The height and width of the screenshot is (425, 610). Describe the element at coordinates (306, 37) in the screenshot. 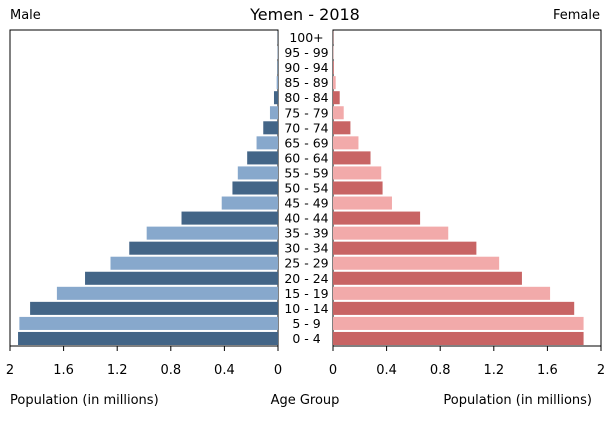

I see `age-group-label: 100+` at that location.